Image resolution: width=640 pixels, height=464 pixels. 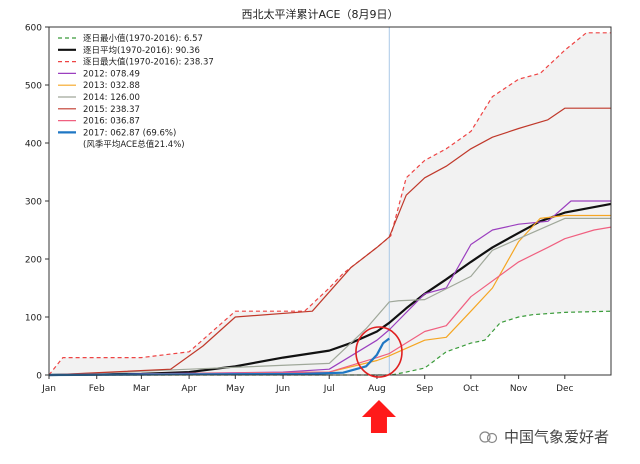 I want to click on x-tick-label: Feb, so click(x=97, y=389).